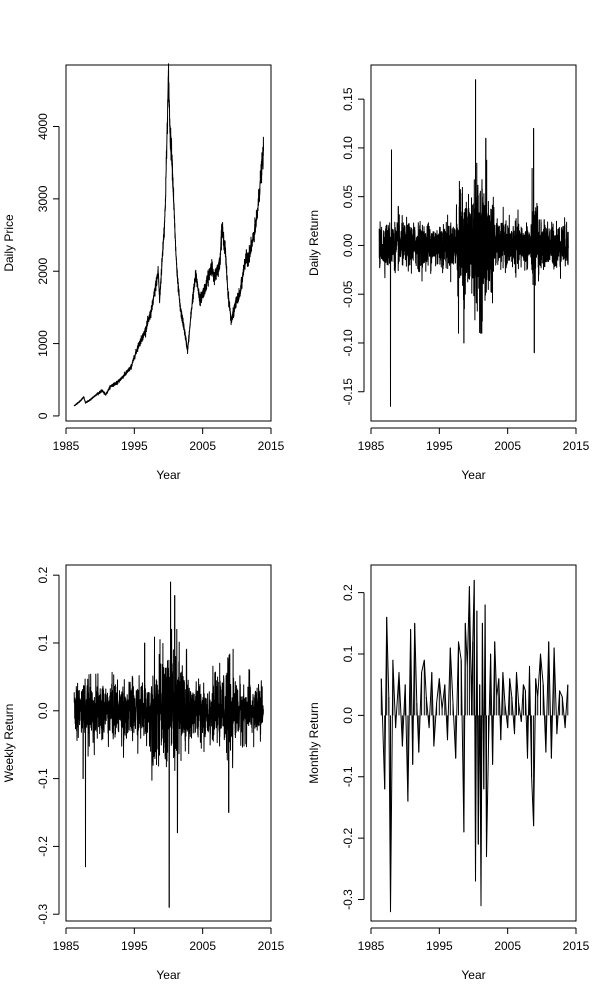 This screenshot has height=1000, width=609. What do you see at coordinates (336, 747) in the screenshot?
I see `y-axis: -0.3 -0.2 -0.1 0.0 0.1 0.2 Monthly Return` at bounding box center [336, 747].